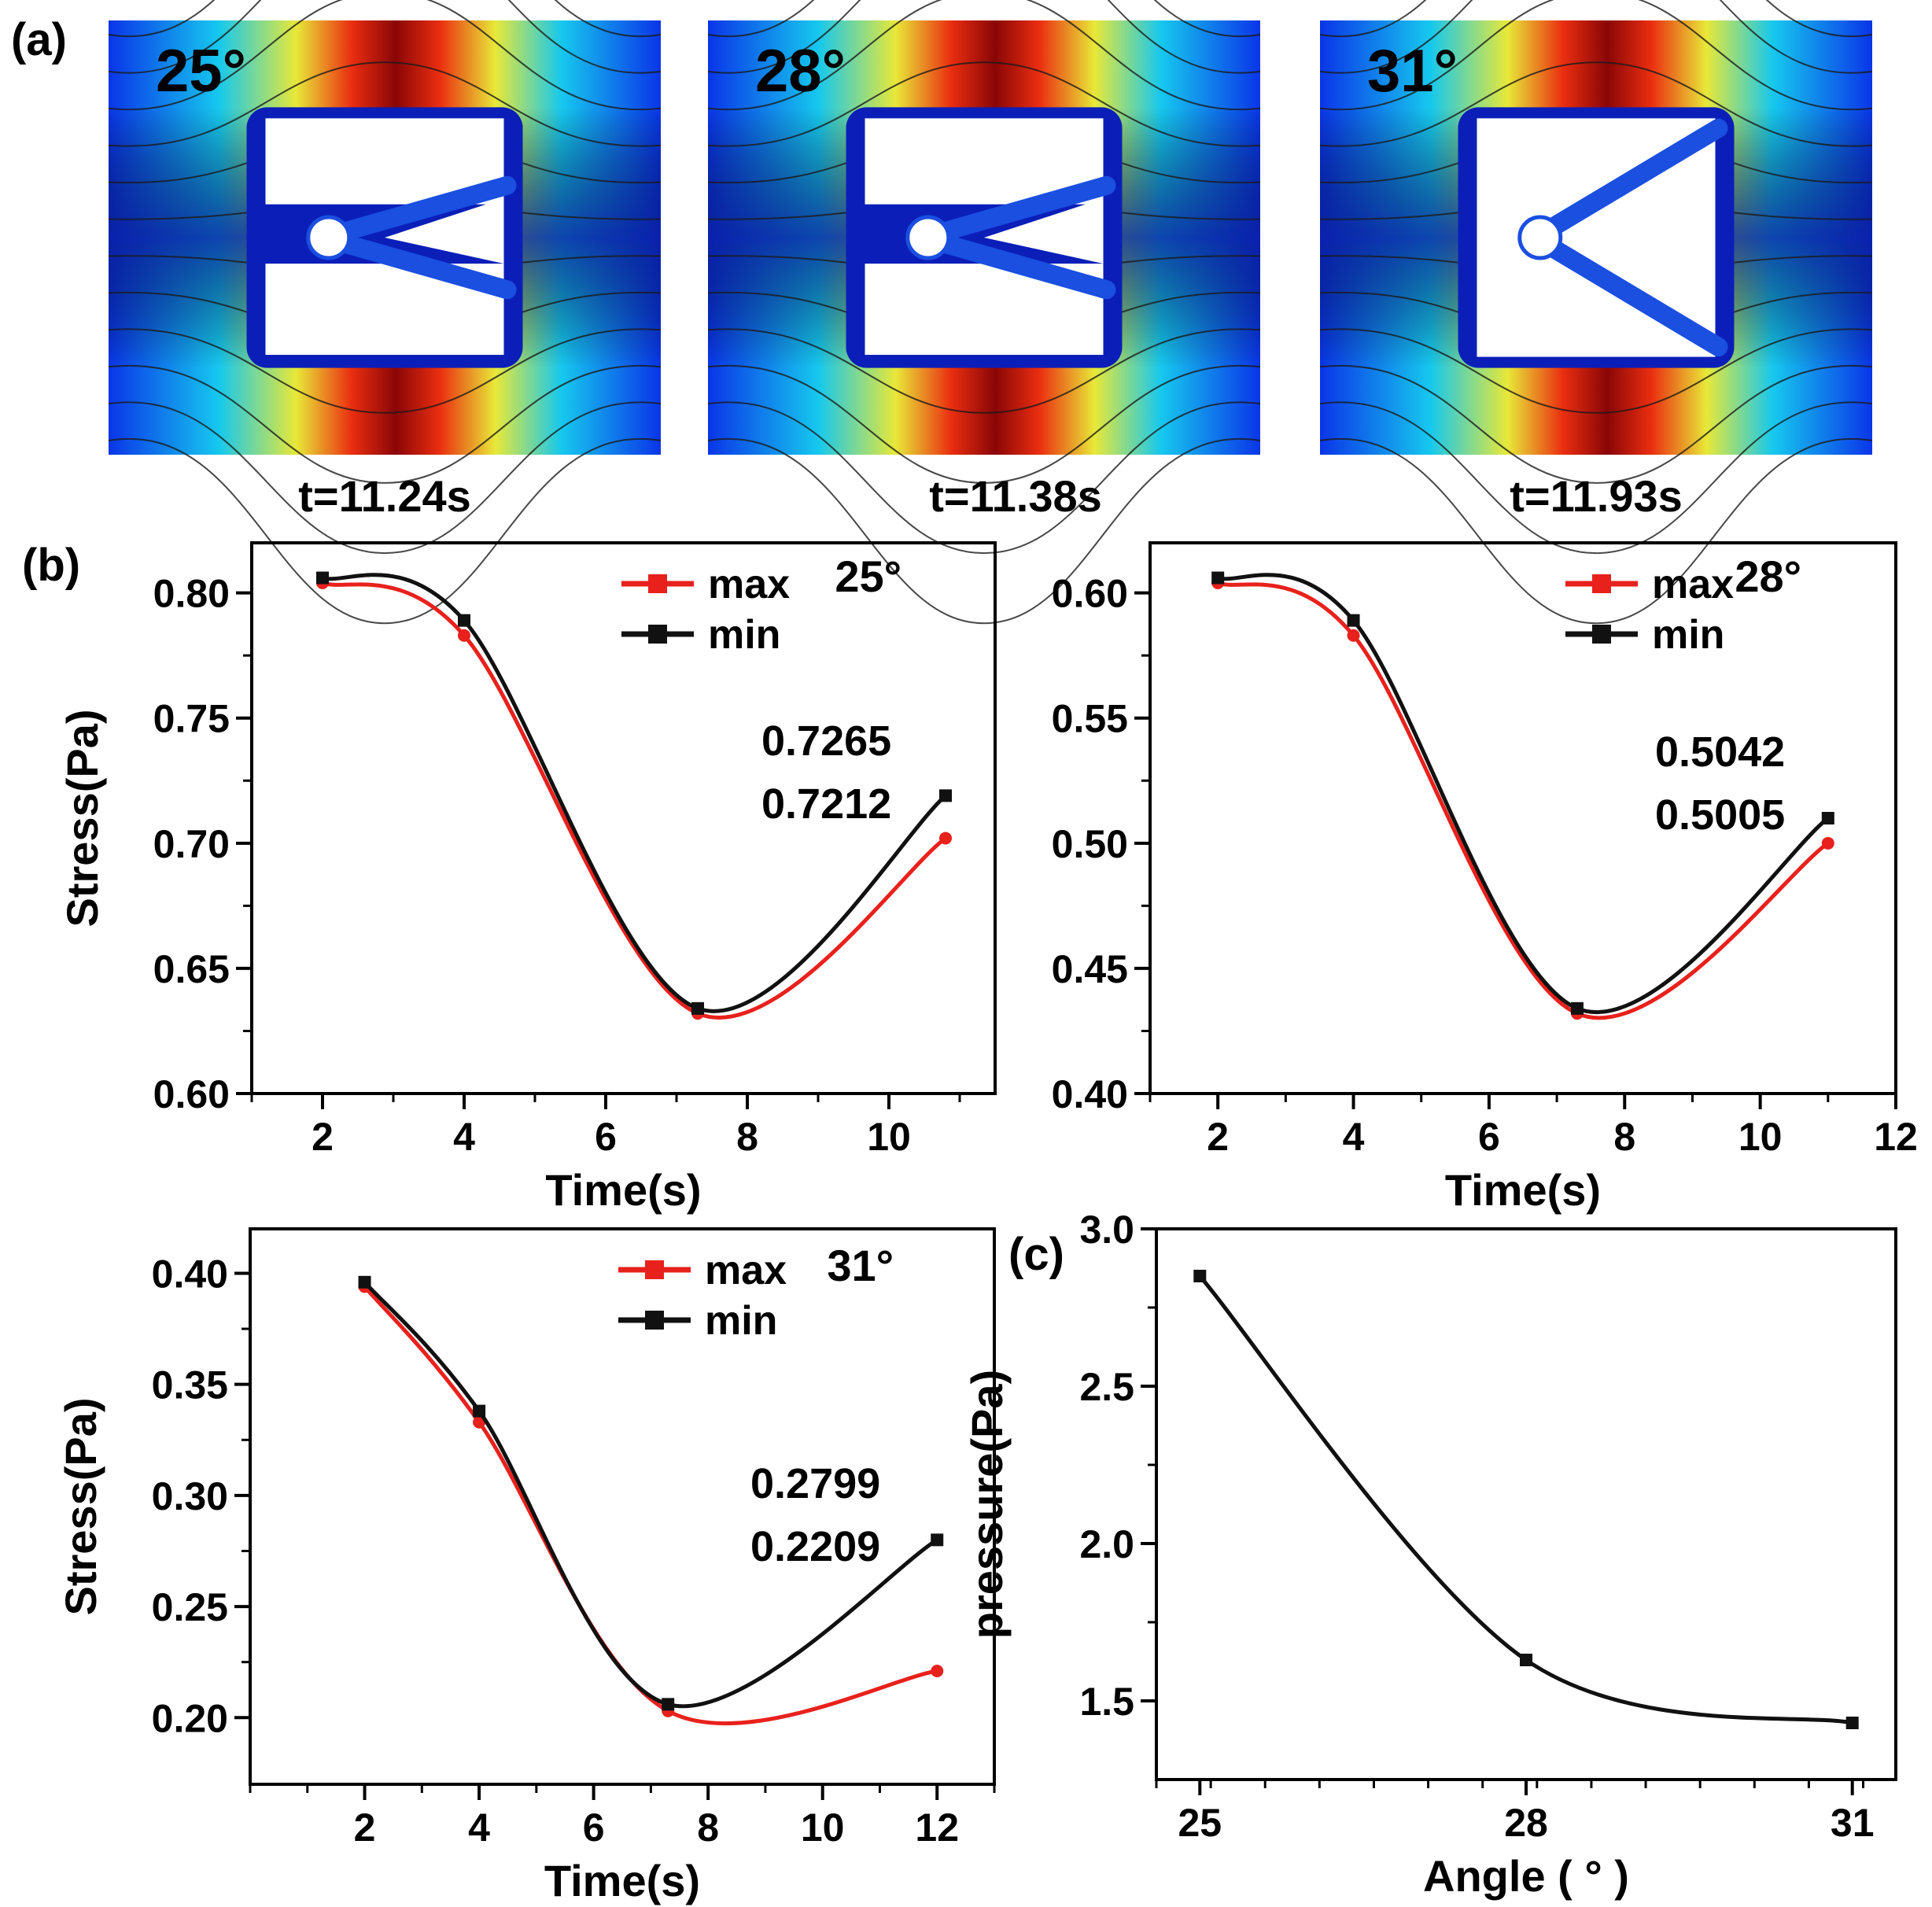  I want to click on panel-label-a: (a), so click(39, 39).